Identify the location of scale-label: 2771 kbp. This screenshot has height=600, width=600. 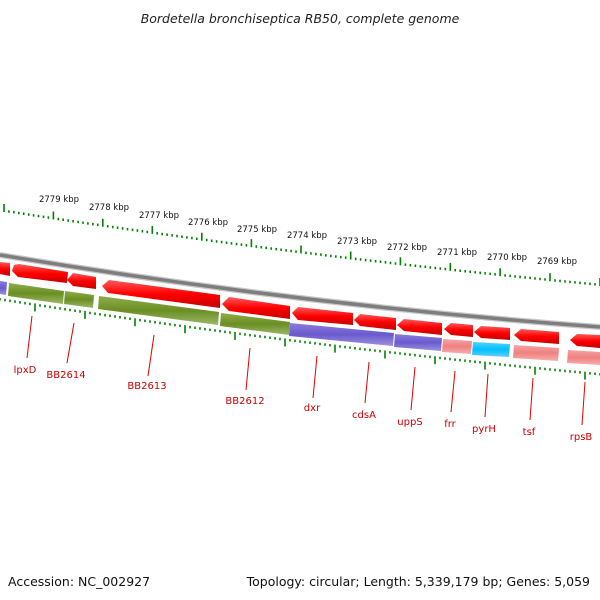
(457, 253).